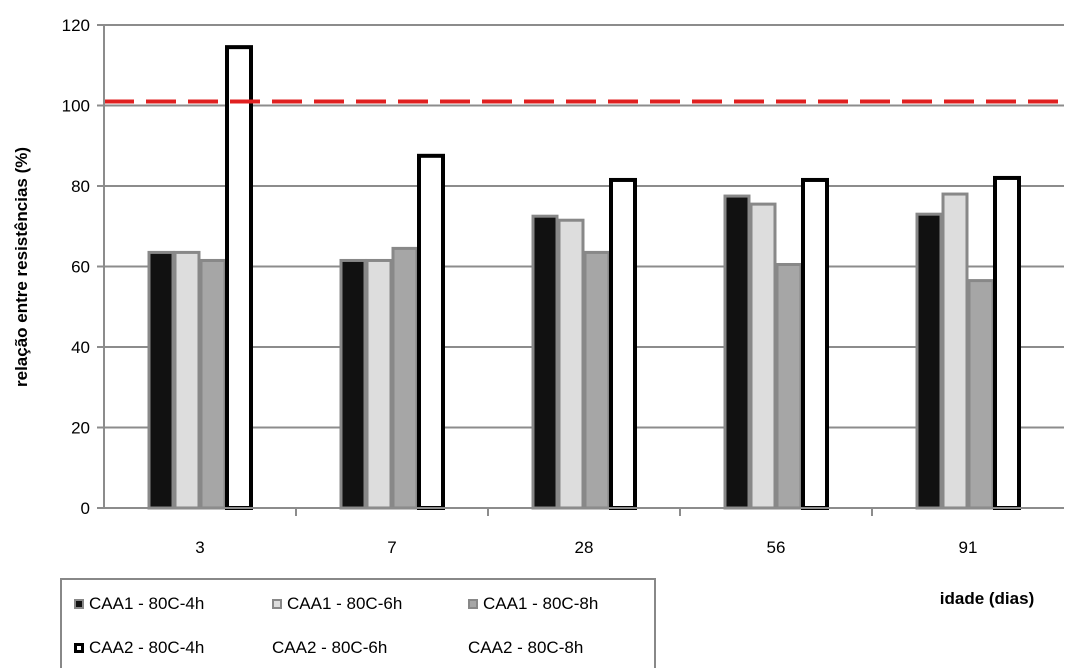 Image resolution: width=1067 pixels, height=668 pixels. I want to click on y-tick-label: 20, so click(80, 428).